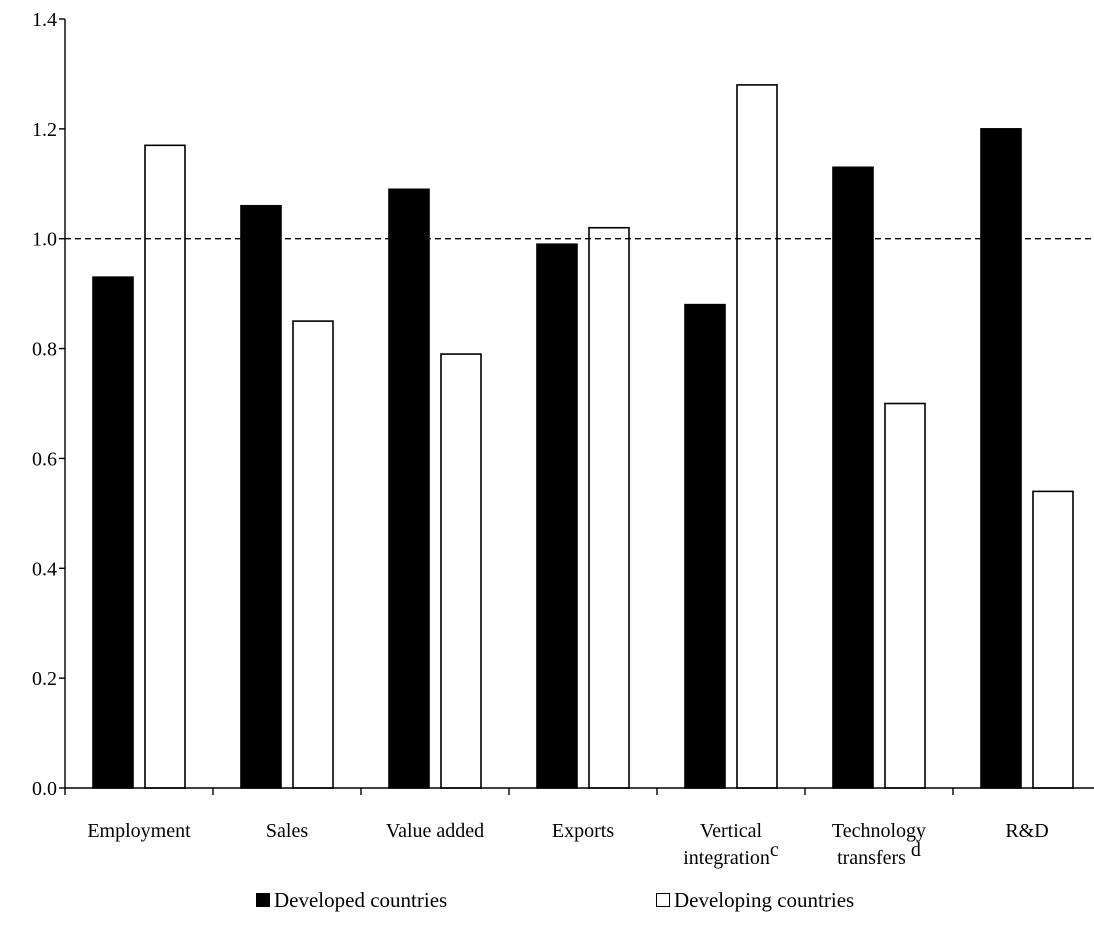 The width and height of the screenshot is (1094, 942). Describe the element at coordinates (764, 899) in the screenshot. I see `legend-label-developing: Developing countries` at that location.